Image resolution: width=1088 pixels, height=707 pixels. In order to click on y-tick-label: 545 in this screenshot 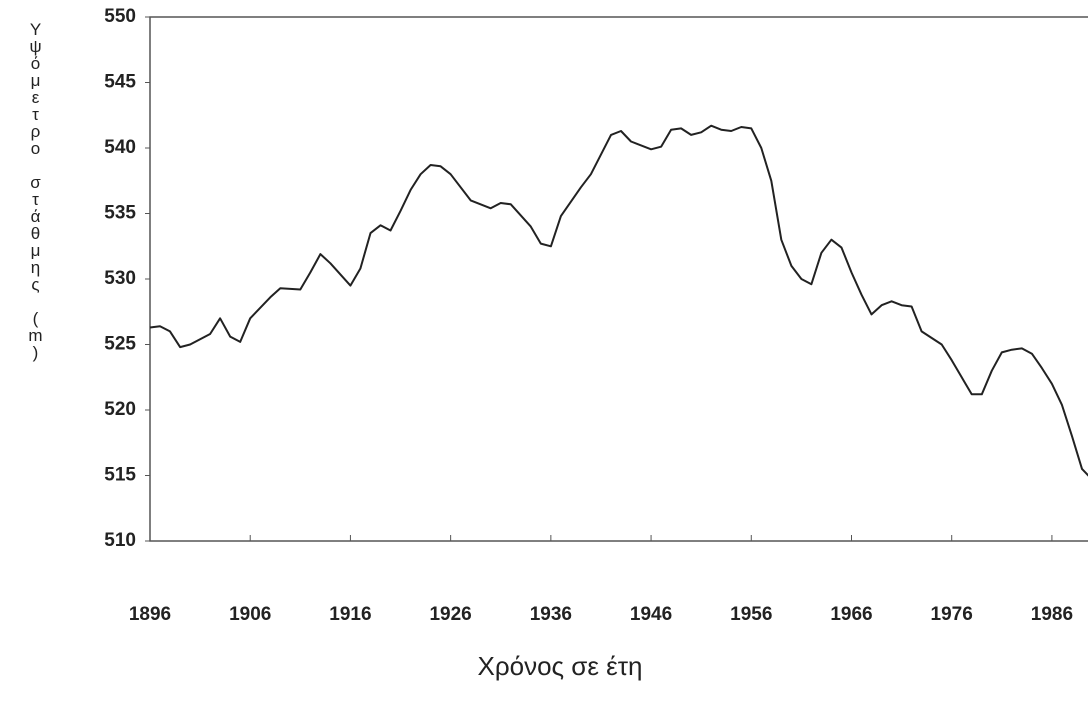, I will do `click(120, 82)`.